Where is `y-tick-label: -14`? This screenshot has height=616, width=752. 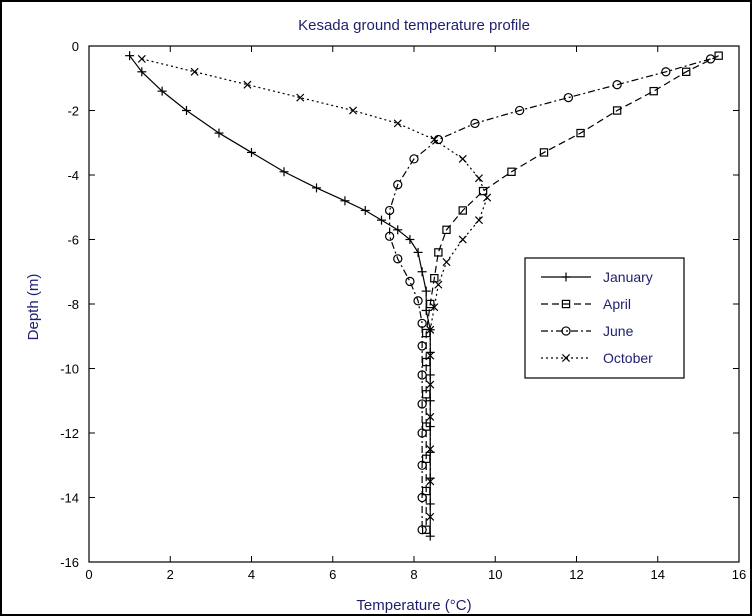
y-tick-label: -14 is located at coordinates (69, 498).